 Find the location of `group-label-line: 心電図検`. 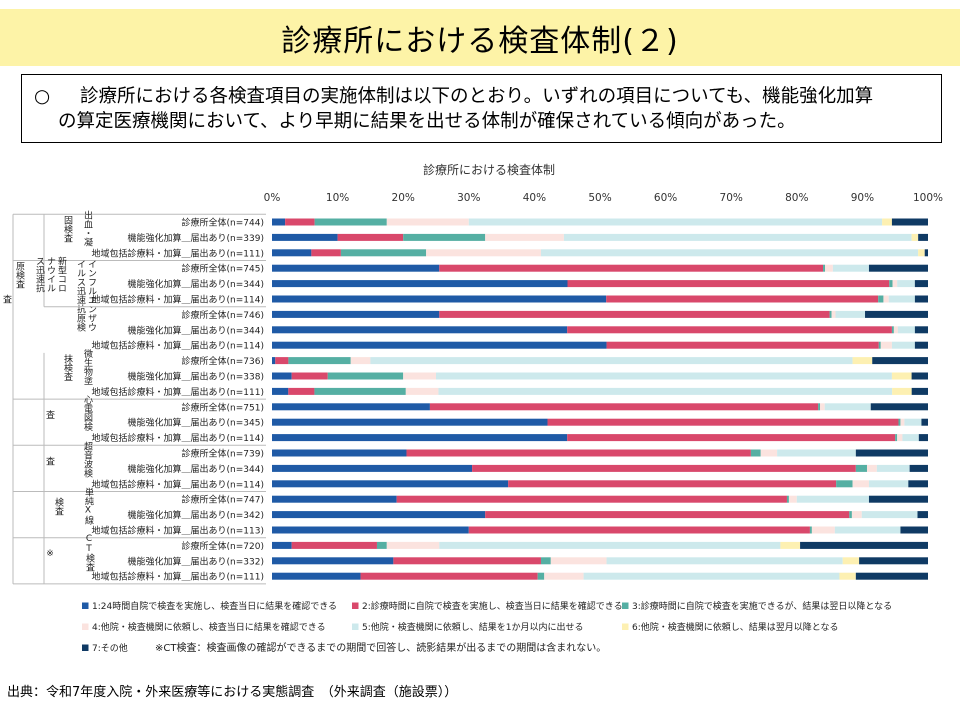

group-label-line: 心電図検 is located at coordinates (74, 413).